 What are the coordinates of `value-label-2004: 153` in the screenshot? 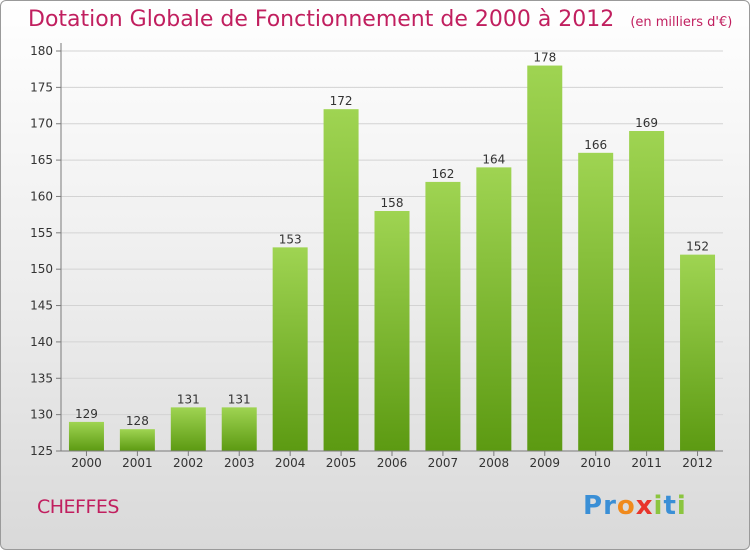 It's located at (290, 239).